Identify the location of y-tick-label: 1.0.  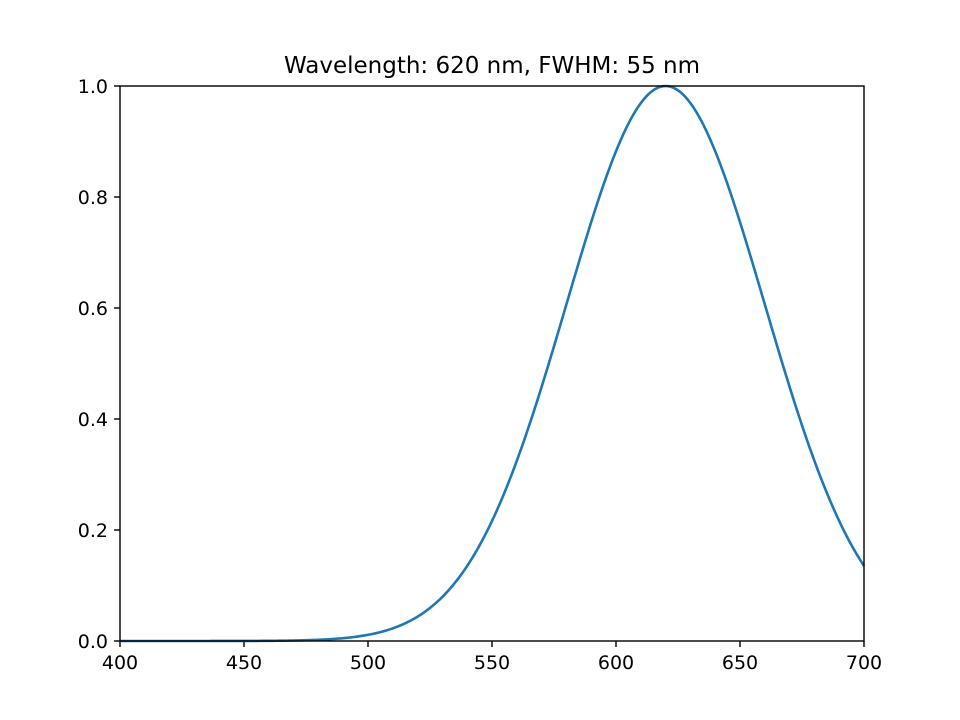
(93, 87).